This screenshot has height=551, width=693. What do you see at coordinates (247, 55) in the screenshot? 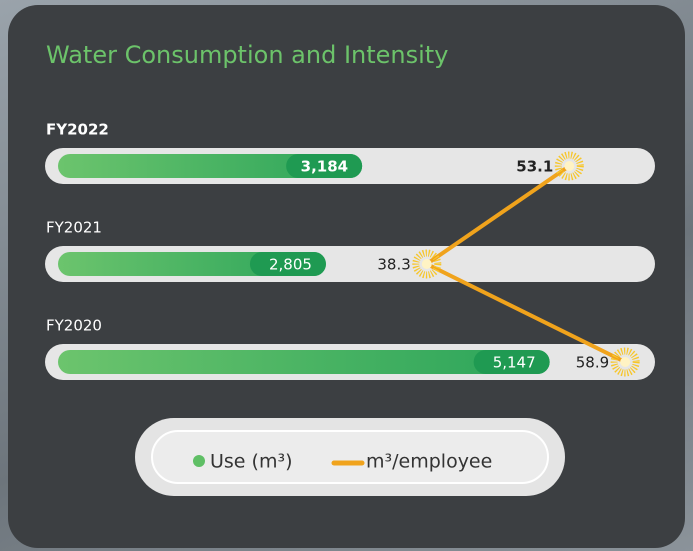
I see `chart-title: Water Consumption and Intensity` at bounding box center [247, 55].